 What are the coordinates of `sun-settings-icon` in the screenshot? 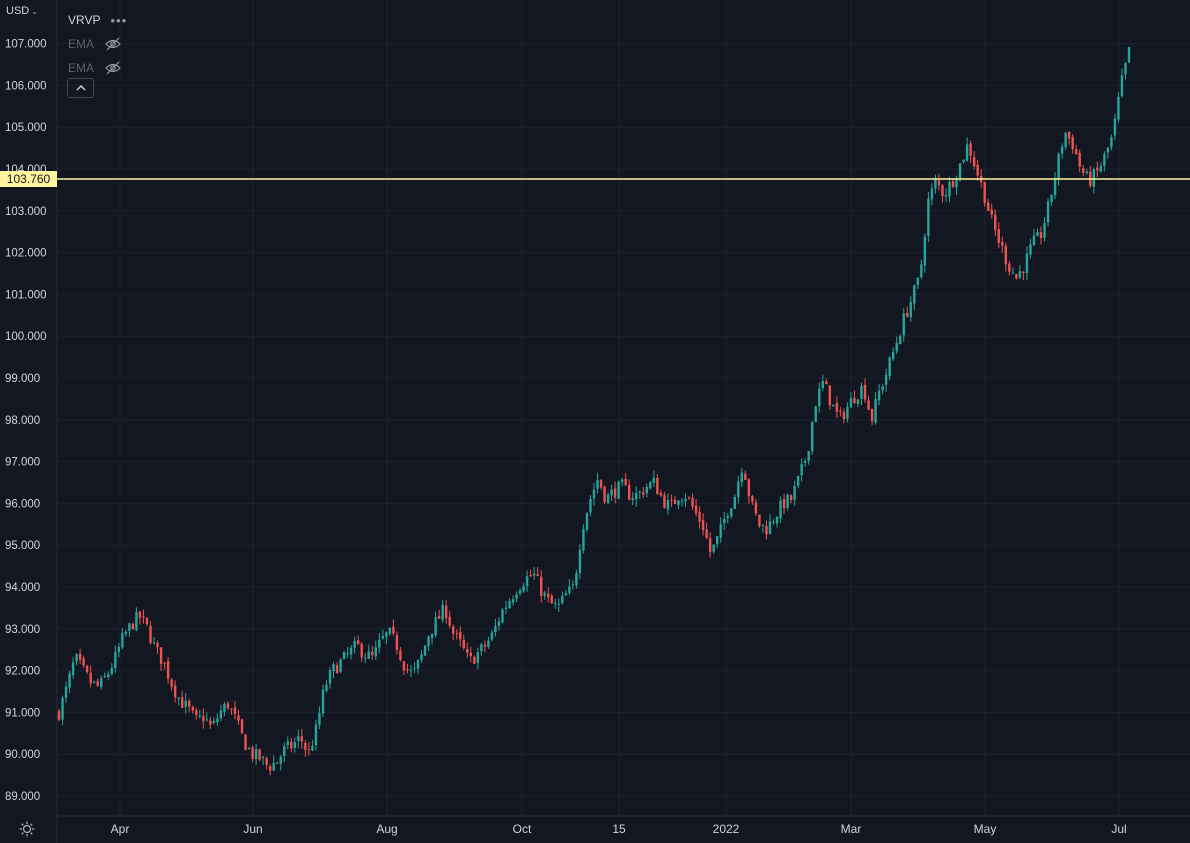 It's located at (27, 829).